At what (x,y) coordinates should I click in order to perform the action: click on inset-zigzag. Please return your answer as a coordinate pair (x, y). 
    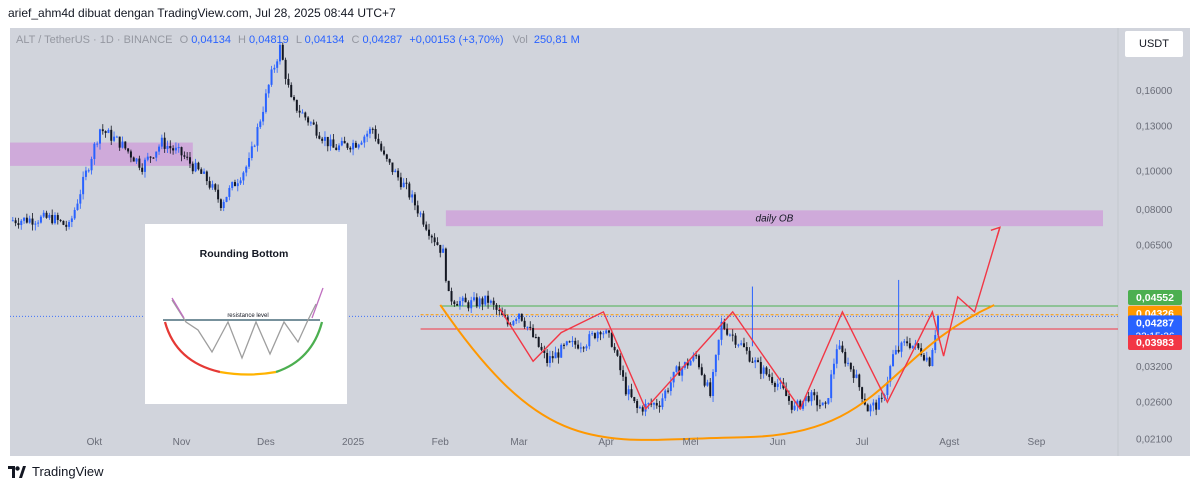
    Looking at the image, I should click on (244, 329).